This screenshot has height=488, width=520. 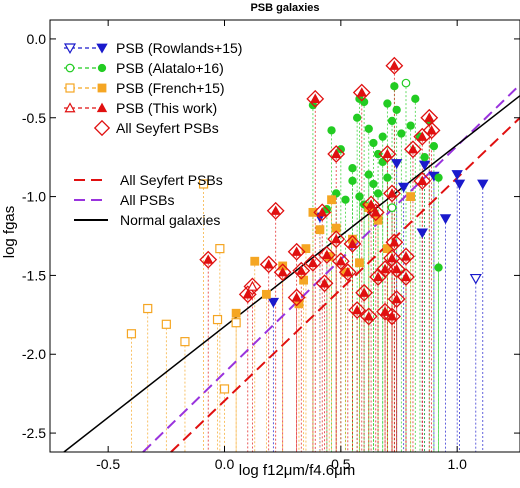 What do you see at coordinates (297, 470) in the screenshot?
I see `x-axis-label: log f12μm/f4.6μm` at bounding box center [297, 470].